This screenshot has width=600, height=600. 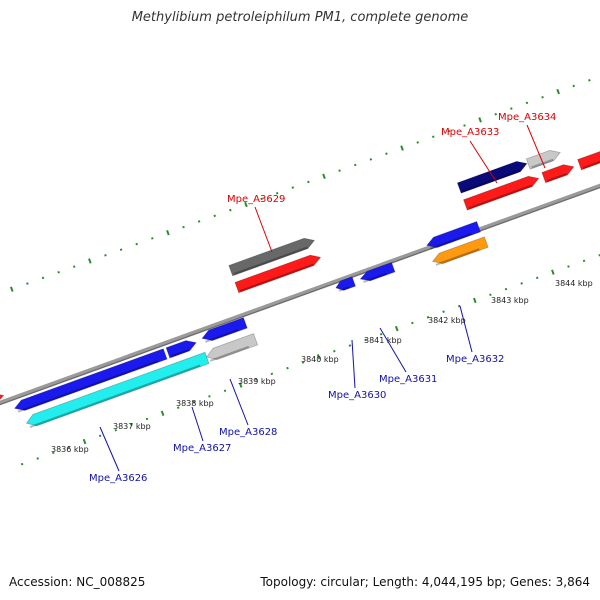 What do you see at coordinates (447, 320) in the screenshot?
I see `kbp-label: 3842 kbp` at bounding box center [447, 320].